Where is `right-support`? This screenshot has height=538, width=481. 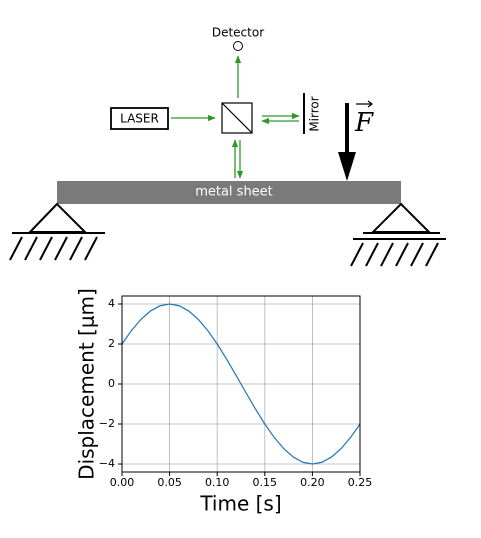
right-support is located at coordinates (401, 217).